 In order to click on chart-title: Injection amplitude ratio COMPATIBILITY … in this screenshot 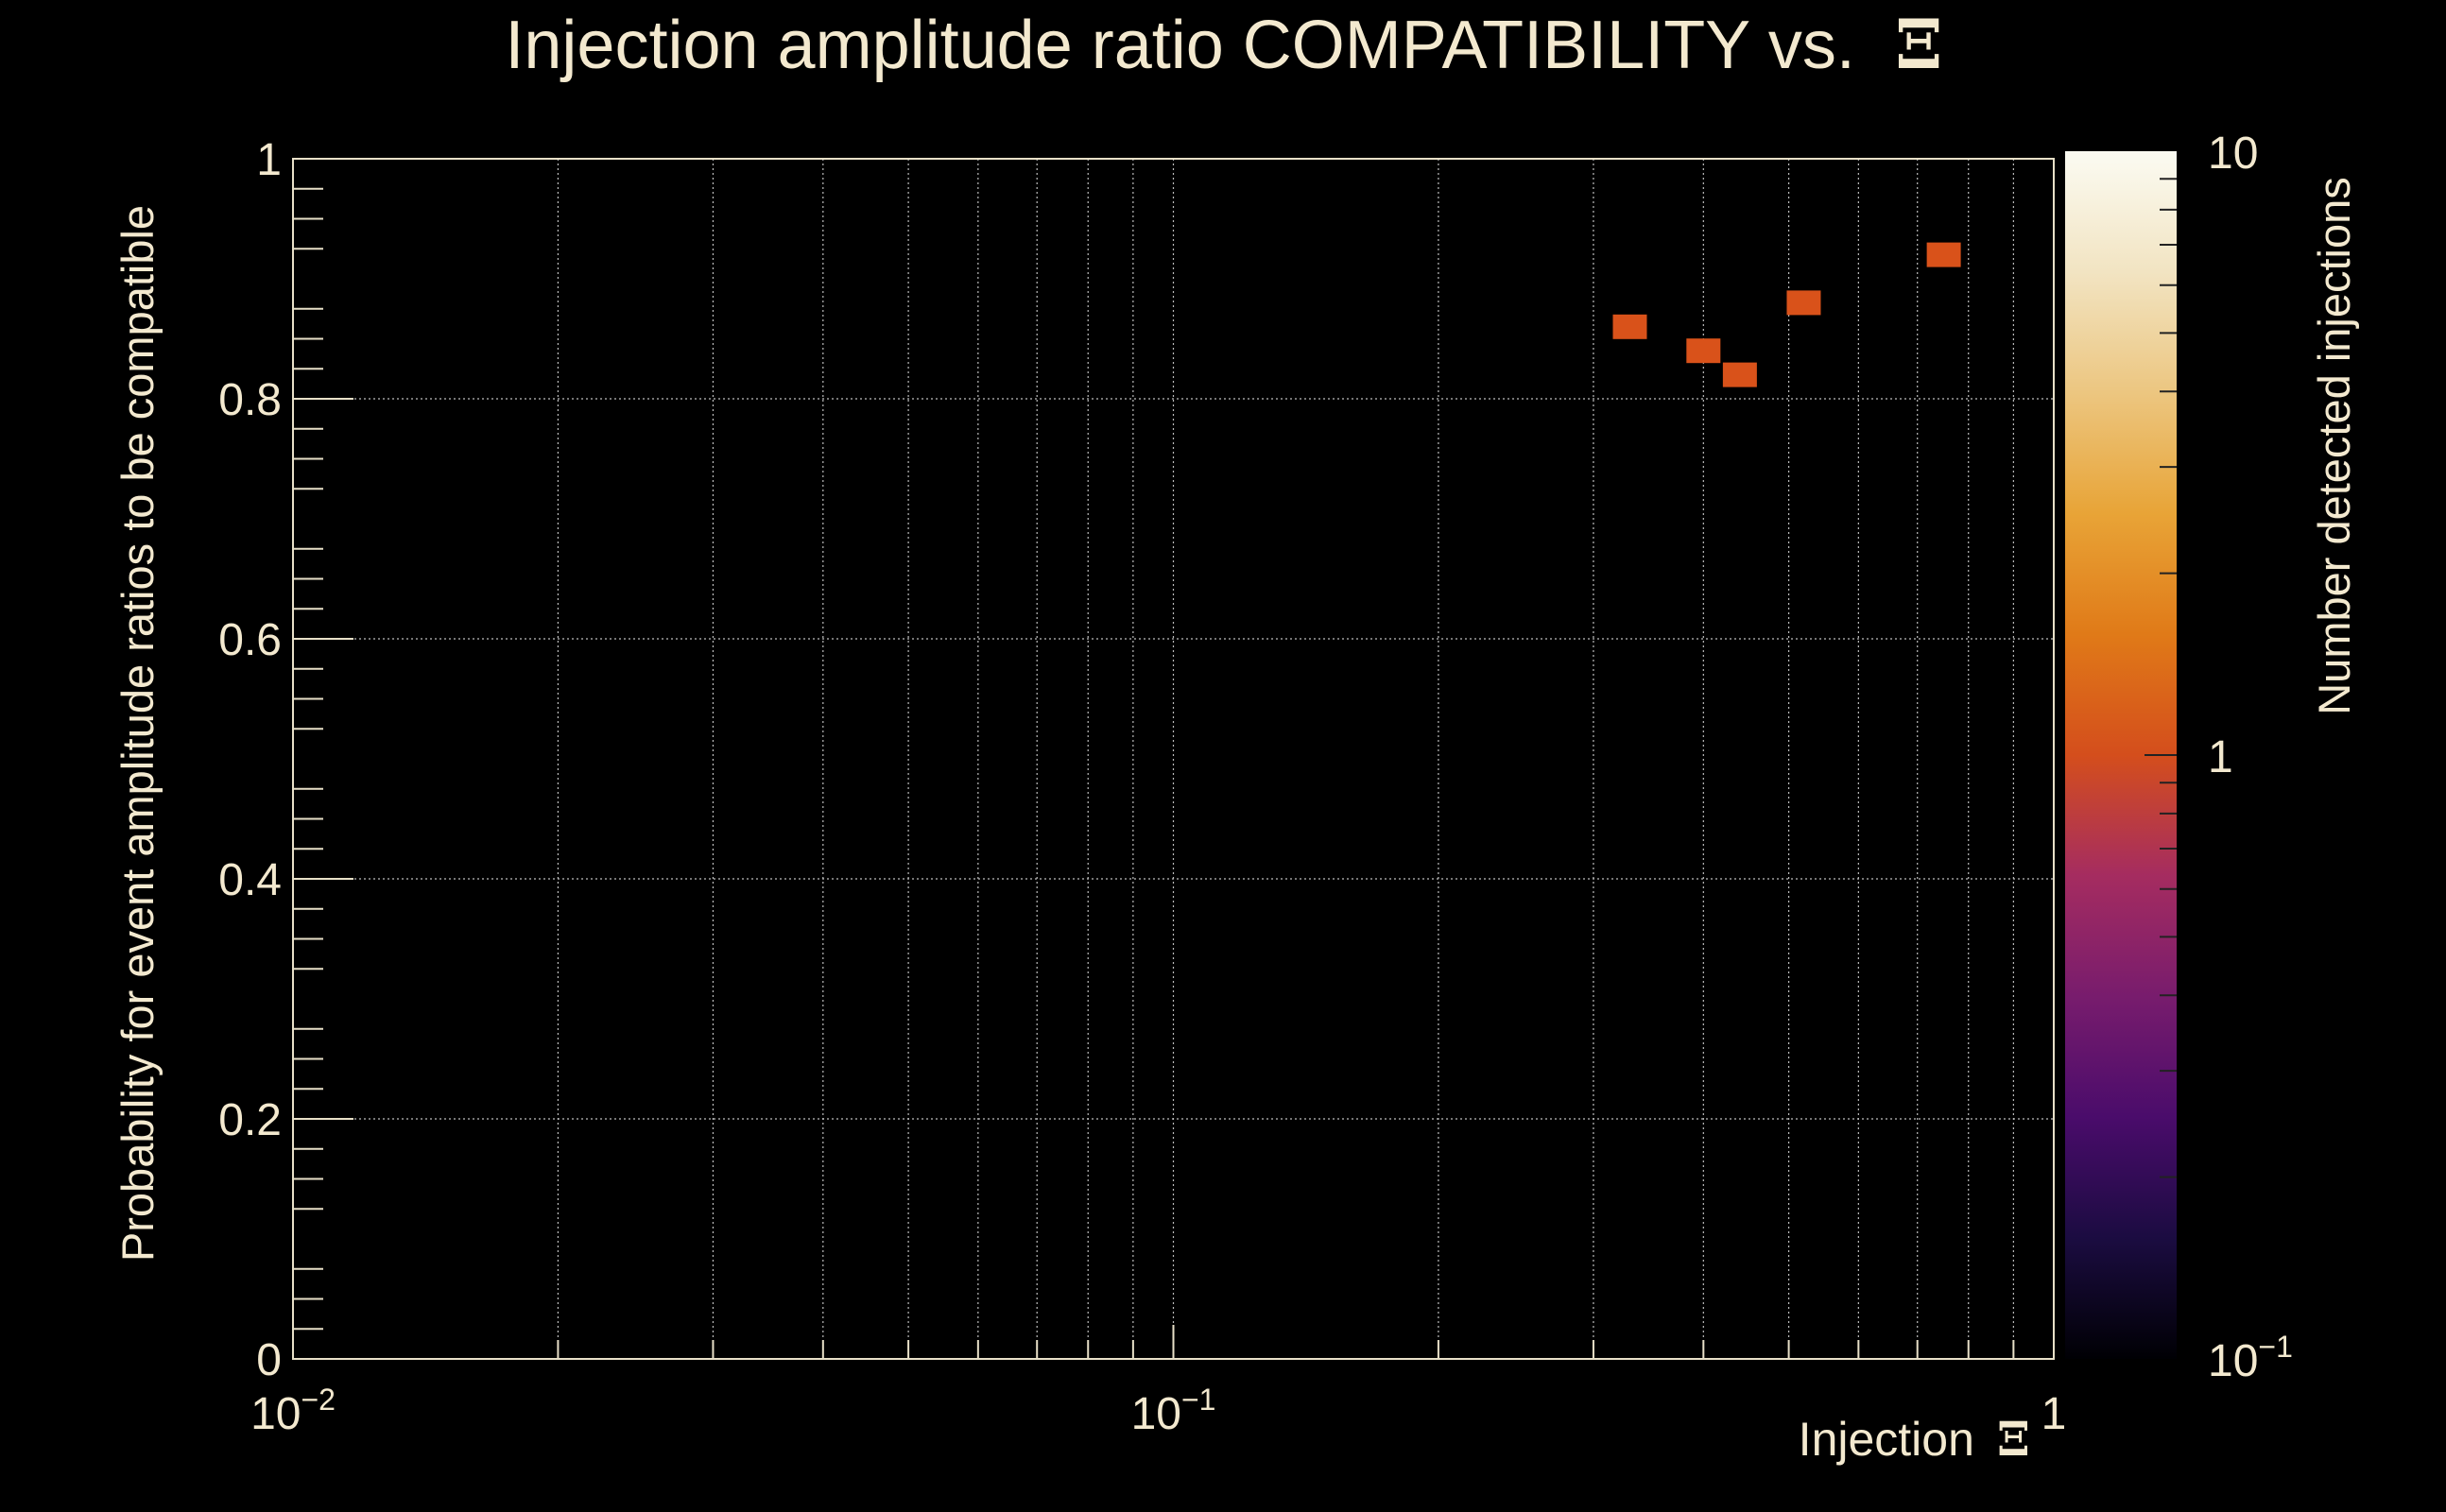, I will do `click(1224, 44)`.